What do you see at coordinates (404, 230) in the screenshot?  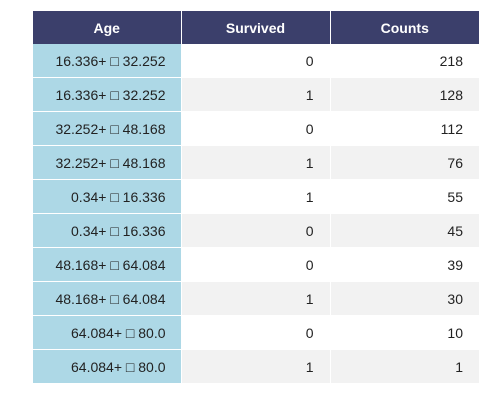 I see `counts-cell: 45` at bounding box center [404, 230].